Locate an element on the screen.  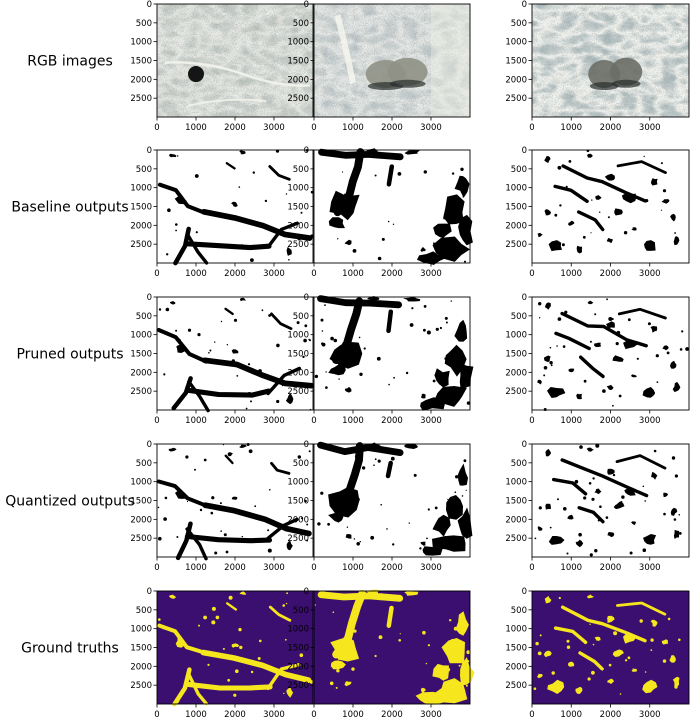
panel-r1c0-segment is located at coordinates (197, 249).